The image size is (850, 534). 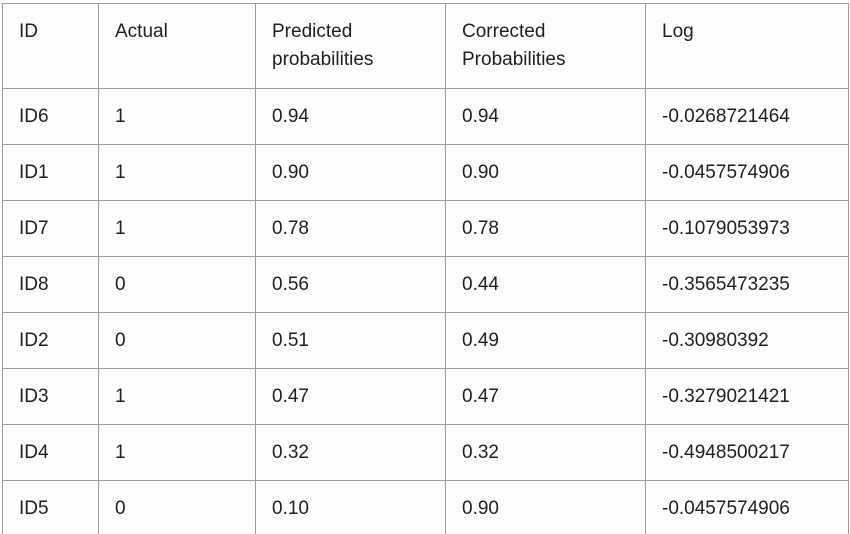 I want to click on column-header-log: Log, so click(x=747, y=46).